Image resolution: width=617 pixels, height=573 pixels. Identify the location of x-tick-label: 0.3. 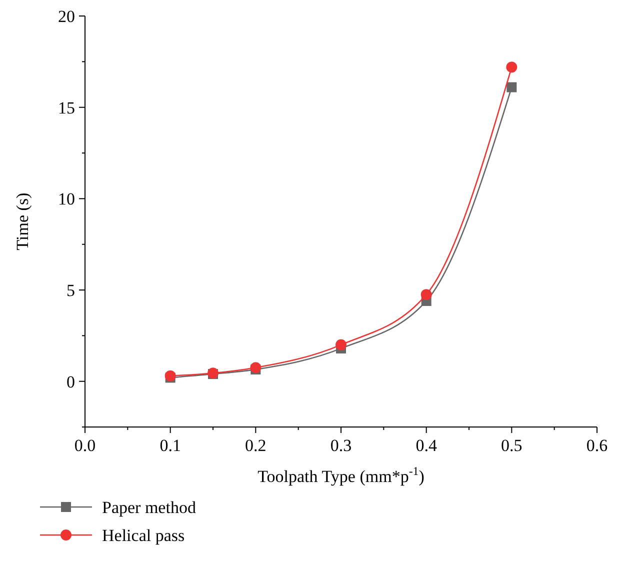
(341, 445).